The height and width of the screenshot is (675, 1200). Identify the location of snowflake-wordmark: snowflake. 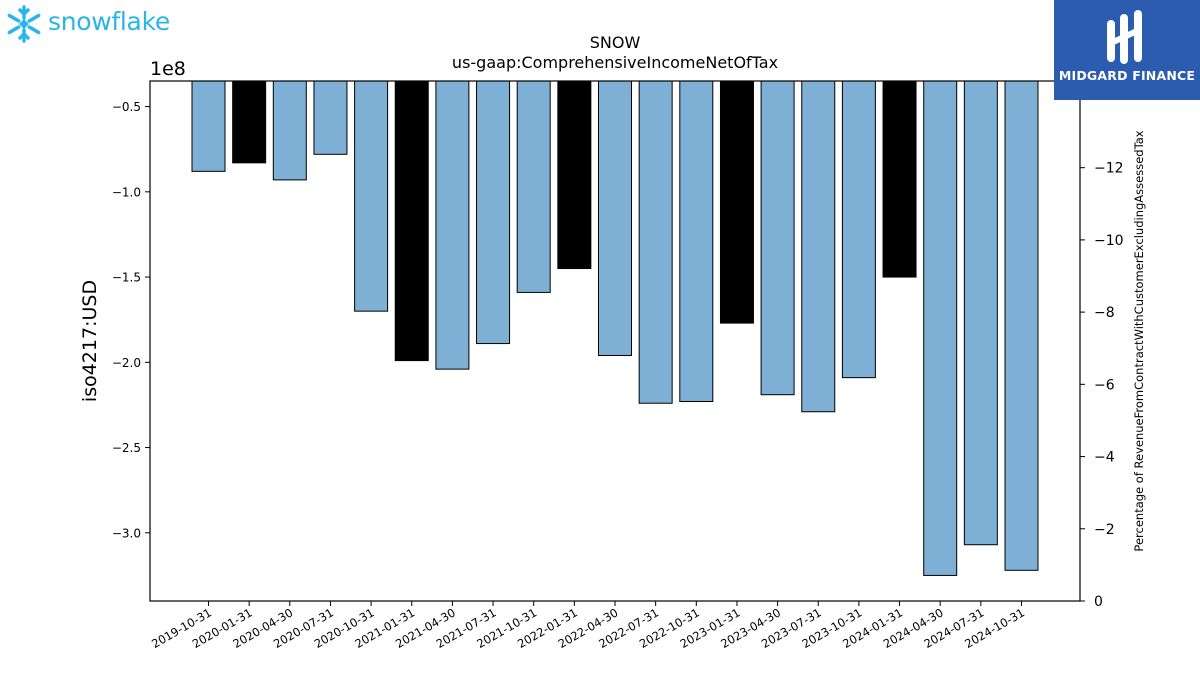
(109, 21).